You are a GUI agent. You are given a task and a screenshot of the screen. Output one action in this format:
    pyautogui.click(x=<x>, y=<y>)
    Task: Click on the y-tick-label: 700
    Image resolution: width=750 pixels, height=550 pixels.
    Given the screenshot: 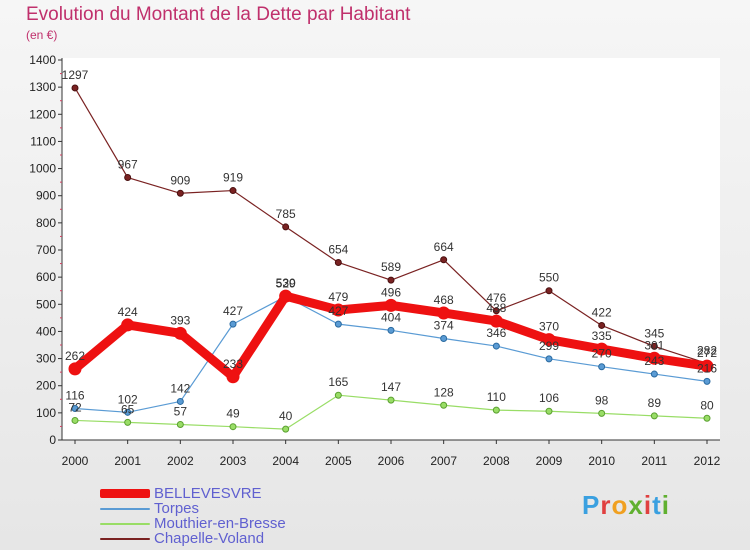 What is the action you would take?
    pyautogui.click(x=46, y=250)
    